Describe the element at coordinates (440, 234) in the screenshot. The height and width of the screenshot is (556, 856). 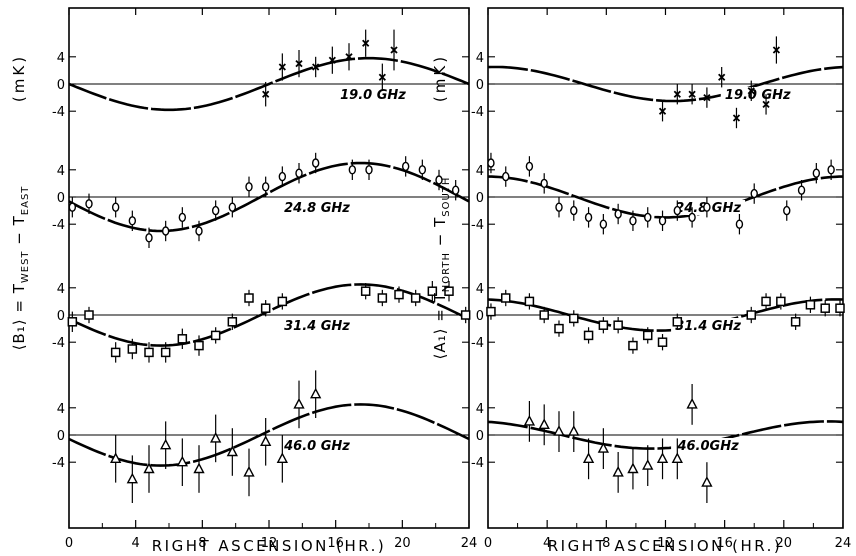
I see `right-y-title-mid: − T` at that location.